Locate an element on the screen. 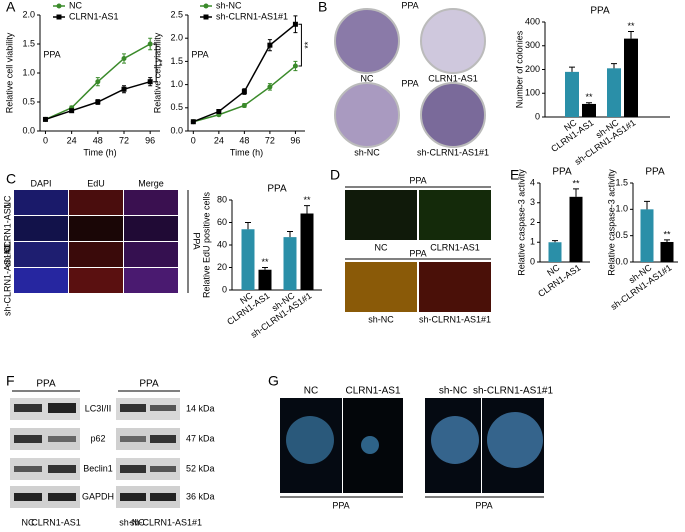  chart-title: PPA is located at coordinates (600, 11).